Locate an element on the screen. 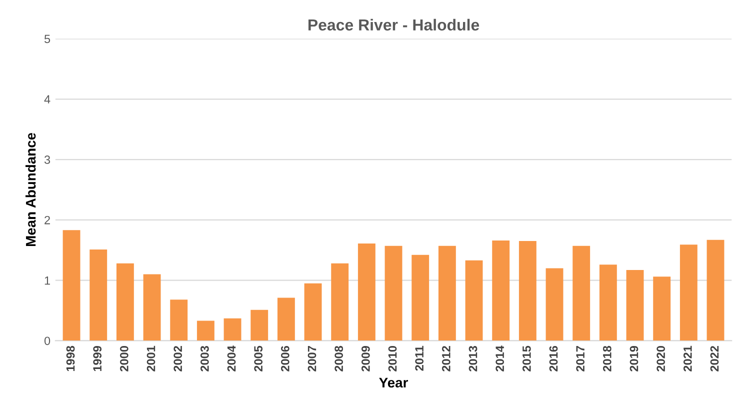 The height and width of the screenshot is (408, 739). x-tick-label: 2018 is located at coordinates (607, 359).